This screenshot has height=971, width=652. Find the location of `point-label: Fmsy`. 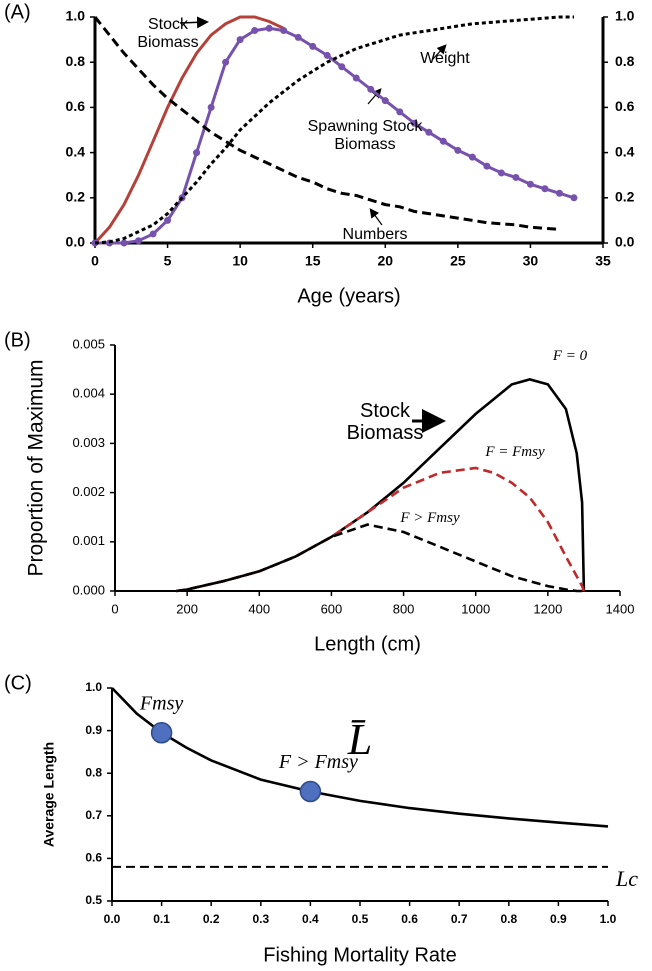

point-label: Fmsy is located at coordinates (161, 703).